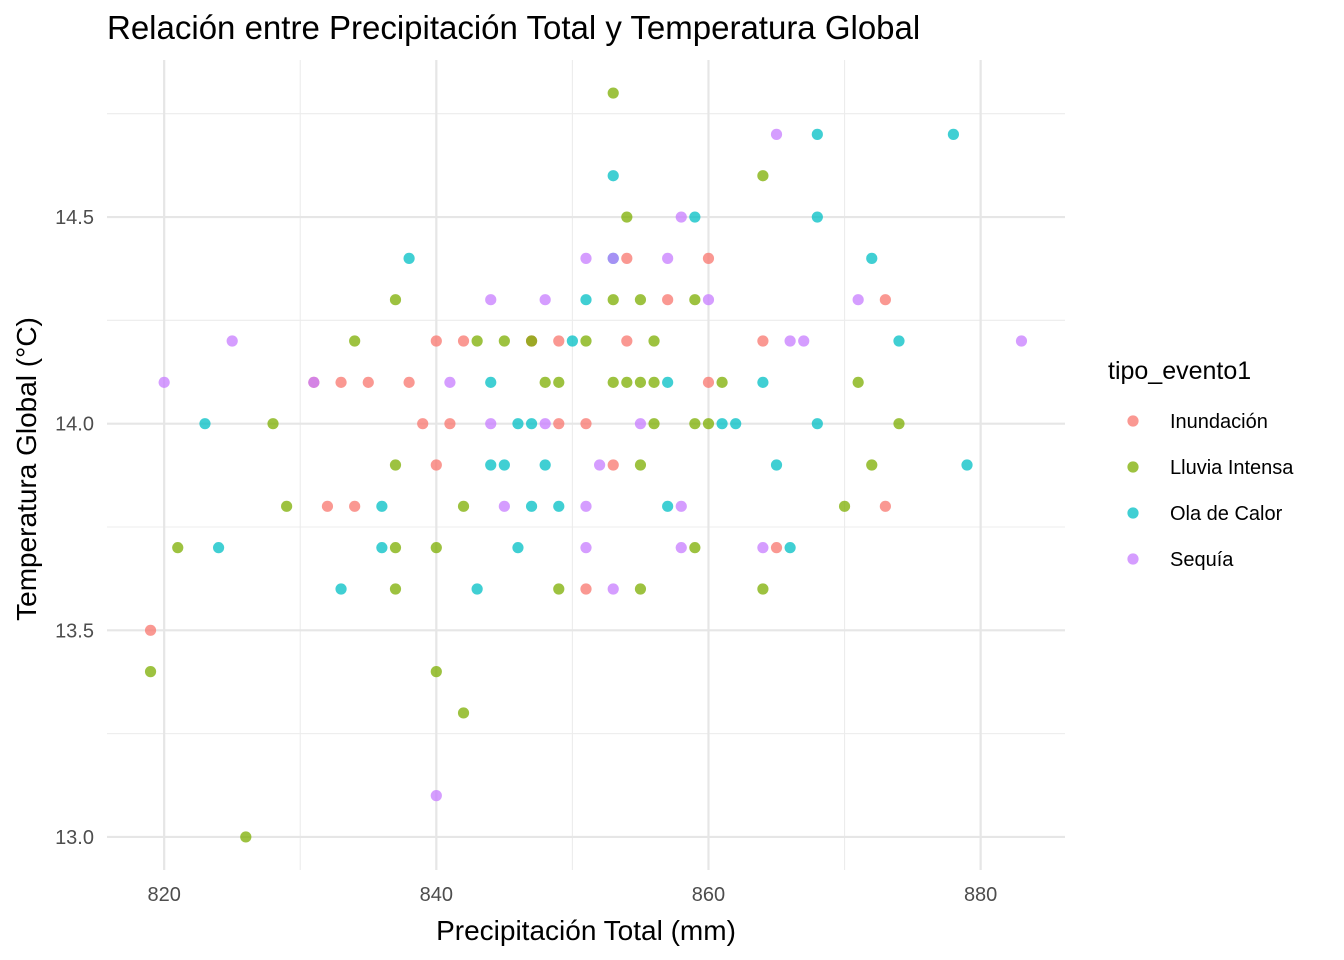  I want to click on y-tick-label: 14.0, so click(74, 425).